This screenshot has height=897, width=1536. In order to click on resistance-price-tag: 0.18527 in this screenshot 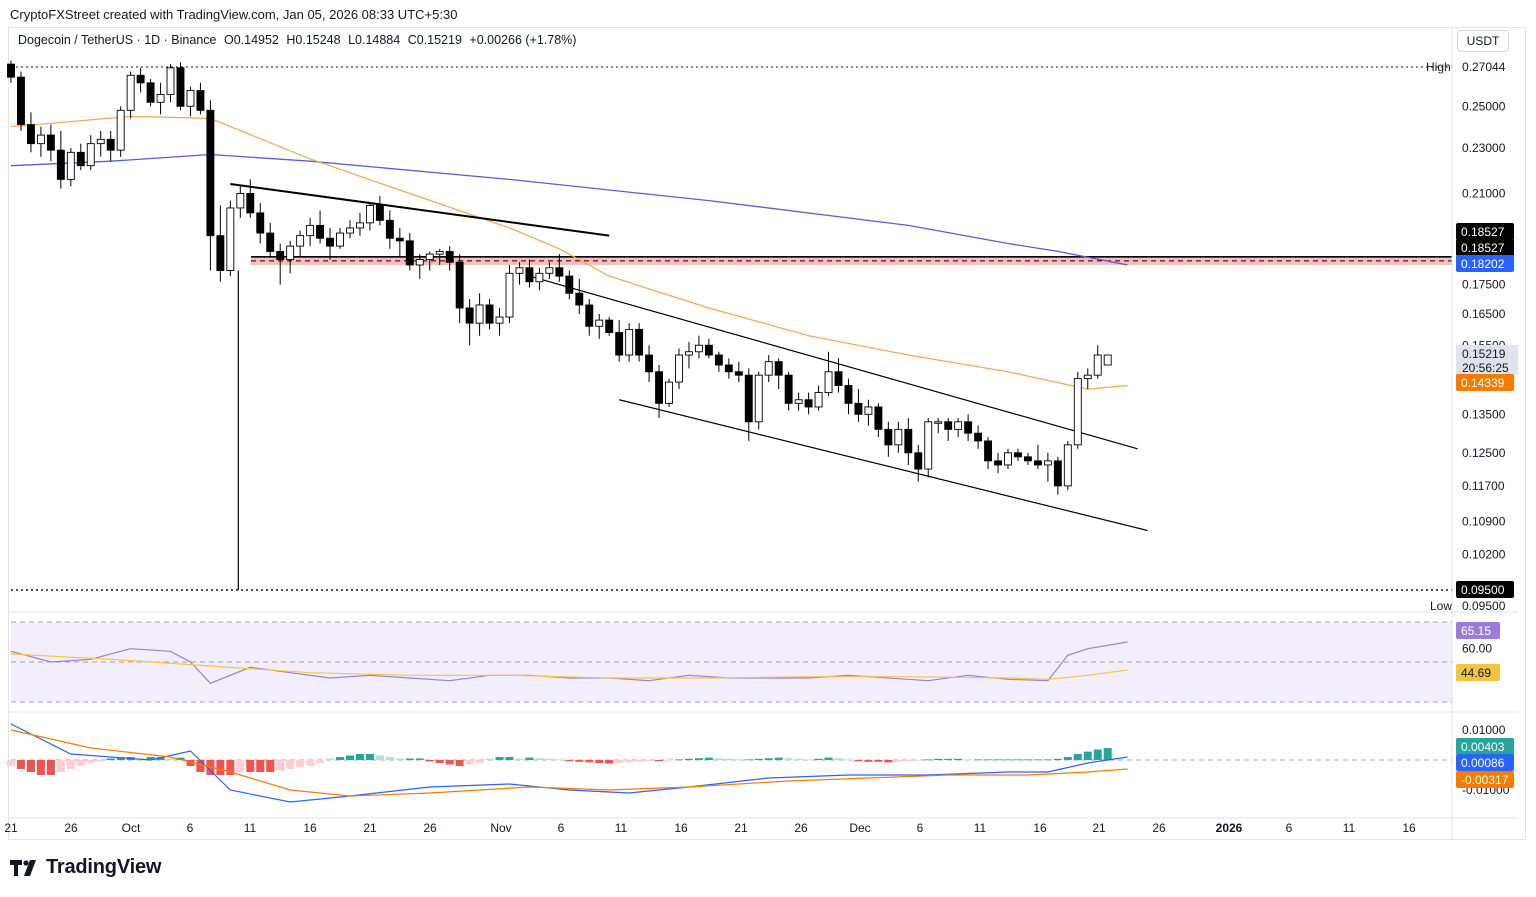, I will do `click(1483, 232)`.